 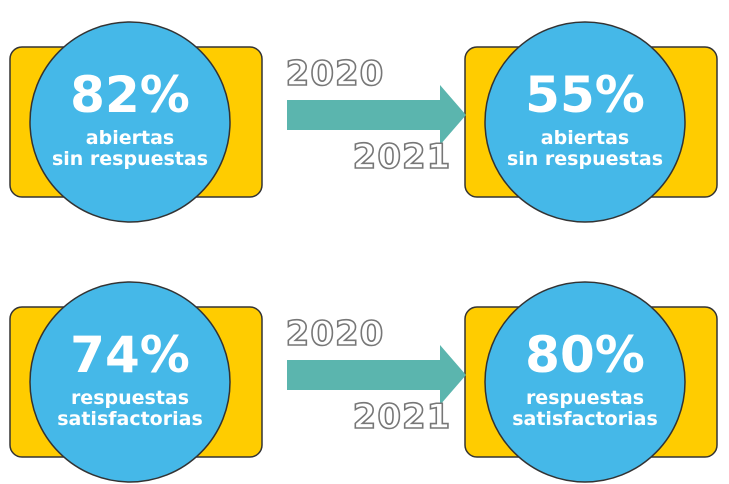 What do you see at coordinates (585, 95) in the screenshot?
I see `badge-value: 55%` at bounding box center [585, 95].